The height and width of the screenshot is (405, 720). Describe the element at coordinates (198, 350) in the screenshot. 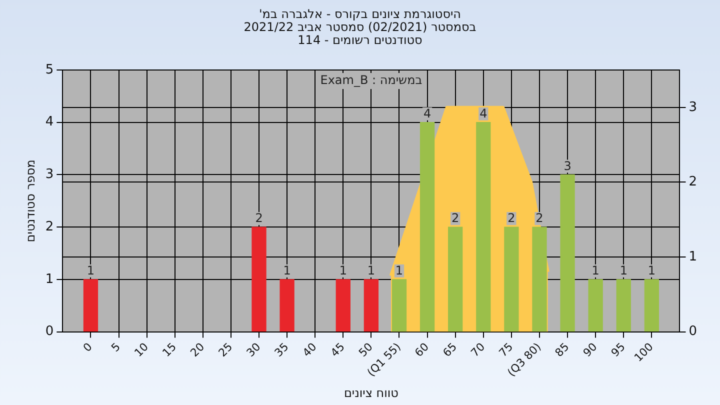

I see `x-tick-label: 20` at that location.